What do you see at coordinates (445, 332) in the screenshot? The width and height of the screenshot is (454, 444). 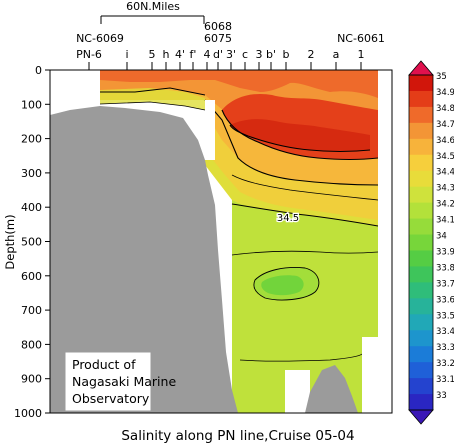 I see `colorbar-label: 33.4` at bounding box center [445, 332].